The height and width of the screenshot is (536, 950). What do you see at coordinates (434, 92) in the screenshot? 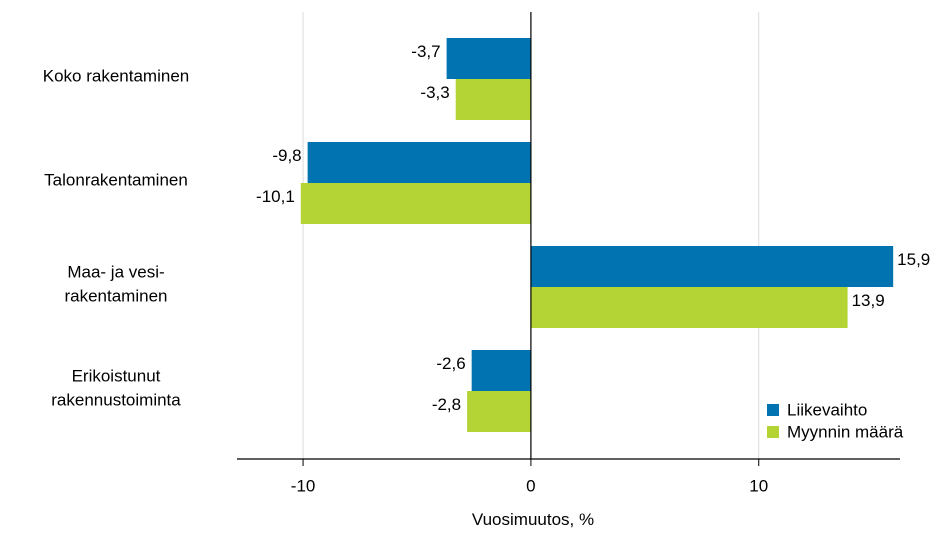
I see `bar-value-label: -3,3` at bounding box center [434, 92].